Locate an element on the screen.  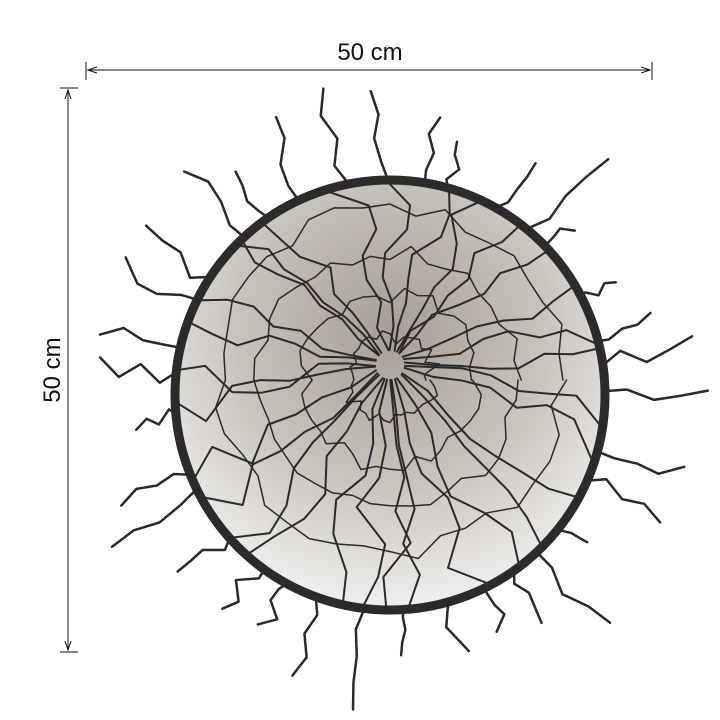
height-label: 50 cm is located at coordinates (52, 369).